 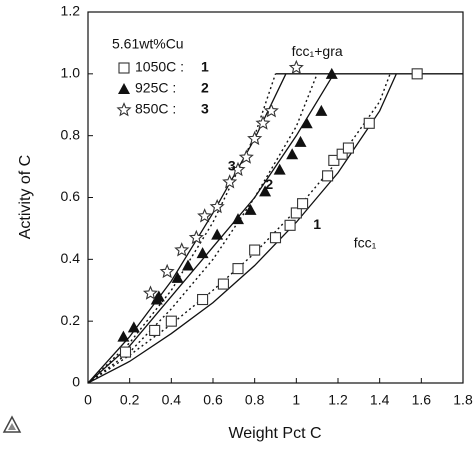 What do you see at coordinates (71, 320) in the screenshot?
I see `y-tick-label: 0.2` at bounding box center [71, 320].